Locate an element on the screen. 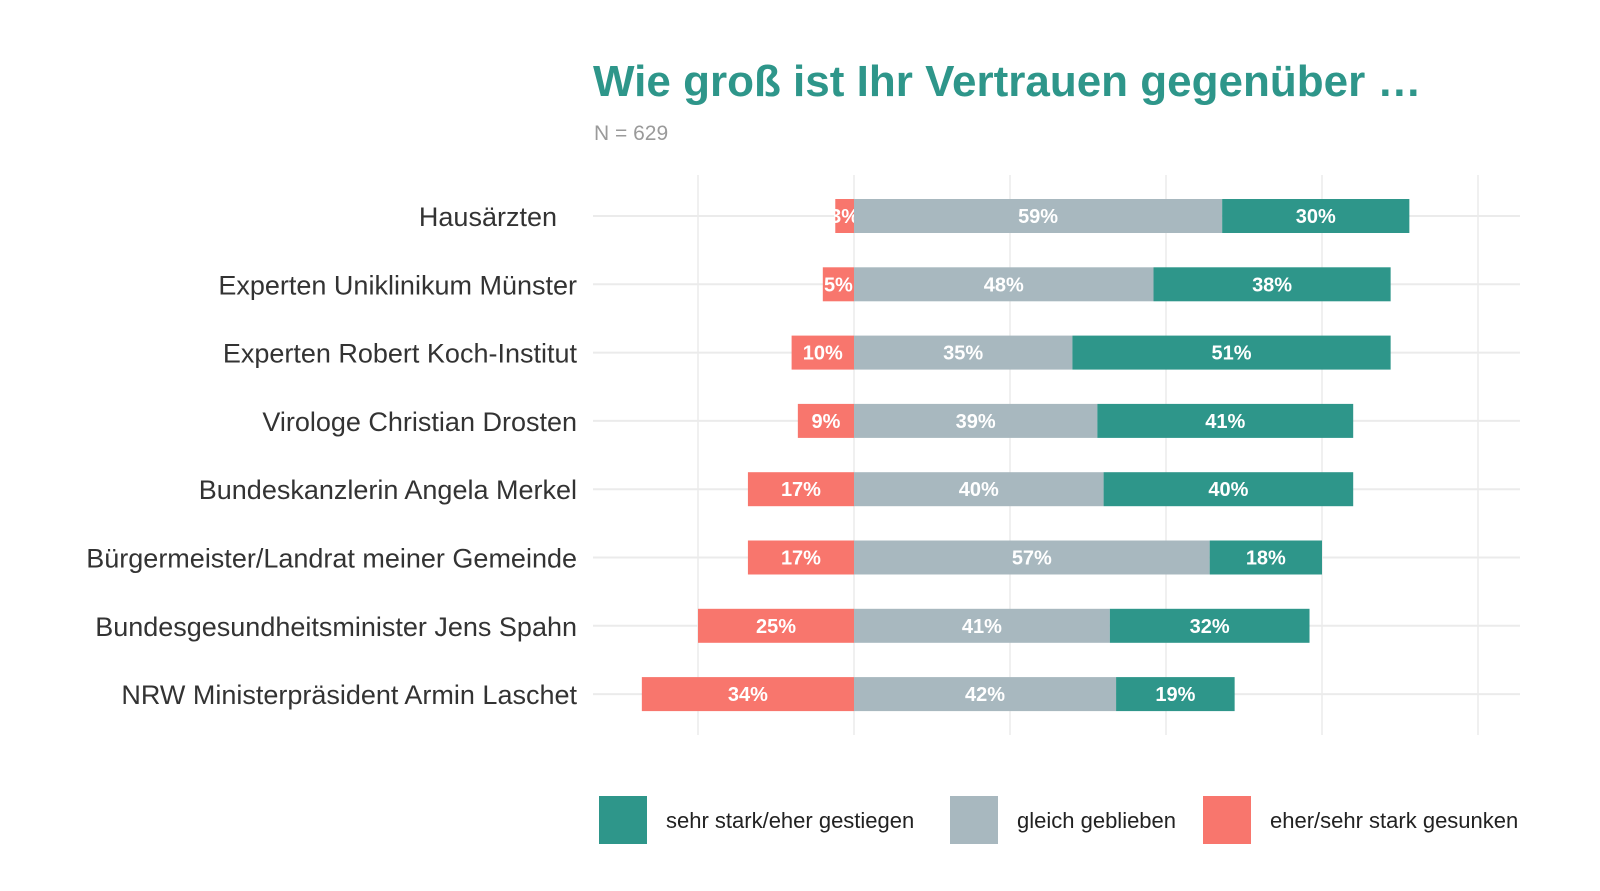 Image resolution: width=1600 pixels, height=891 pixels. bar-label-gleich: 57% is located at coordinates (1032, 559).